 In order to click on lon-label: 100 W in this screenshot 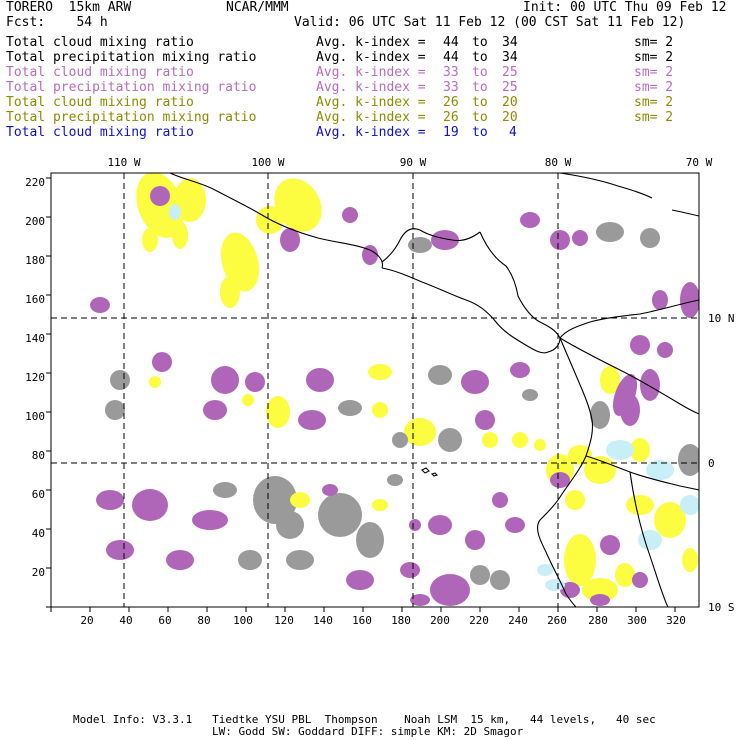, I will do `click(267, 162)`.